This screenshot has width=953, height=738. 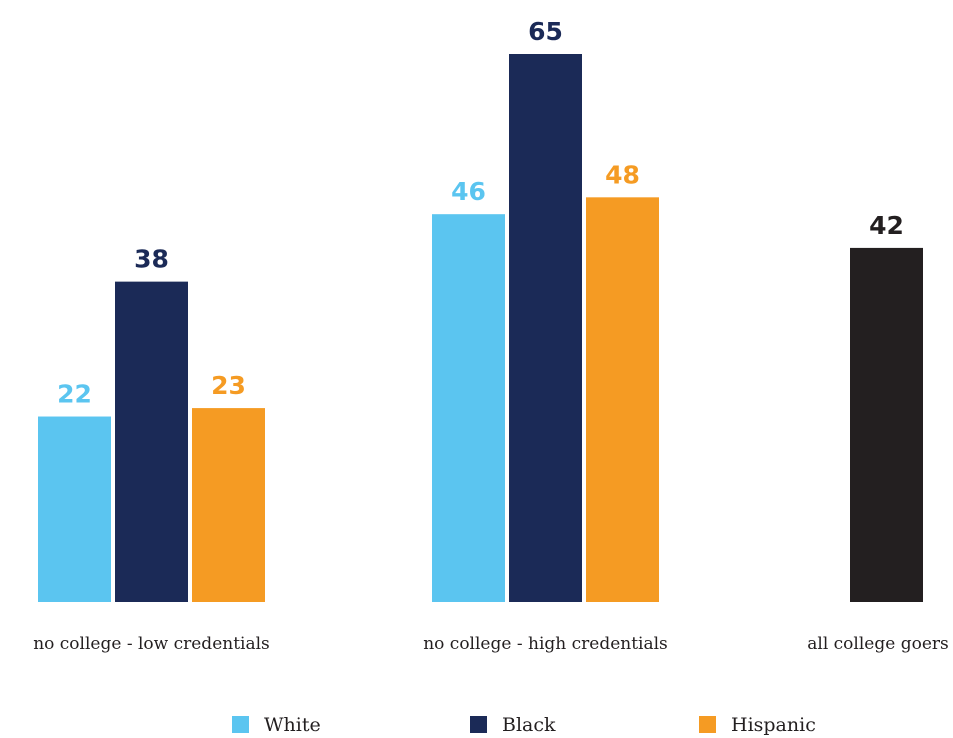 What do you see at coordinates (545, 31) in the screenshot?
I see `black-high-credentials-value-label: 65` at bounding box center [545, 31].